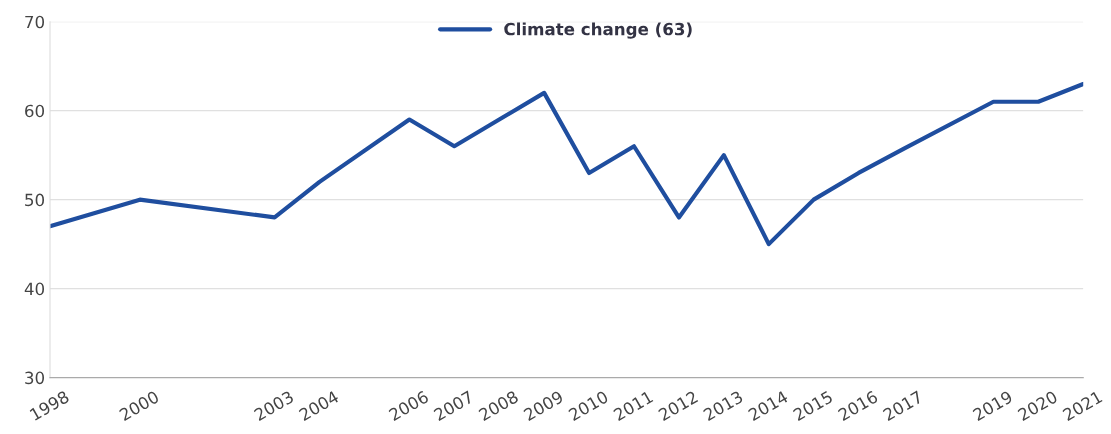  Describe the element at coordinates (35, 378) in the screenshot. I see `y-tick-label: 30` at that location.